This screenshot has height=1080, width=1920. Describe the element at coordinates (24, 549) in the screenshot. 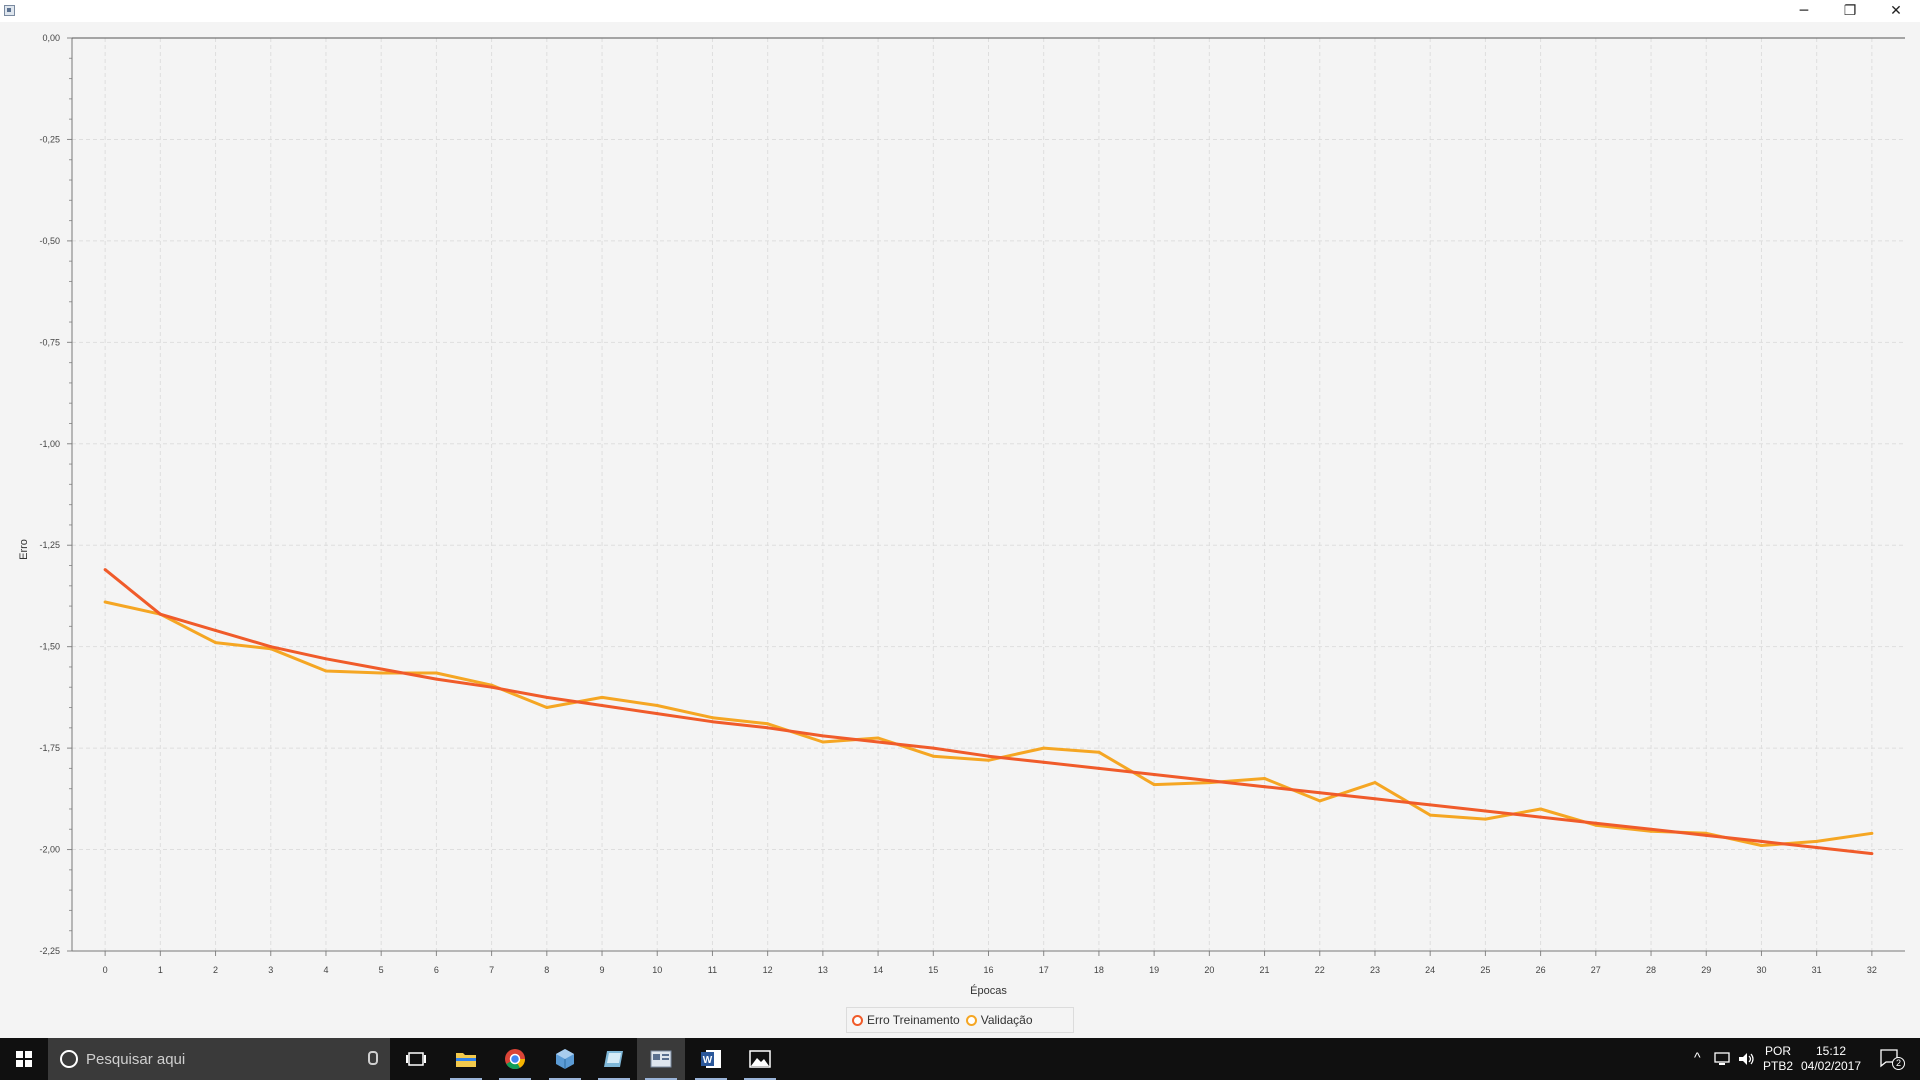

I see `y-axis-label: Erro` at that location.